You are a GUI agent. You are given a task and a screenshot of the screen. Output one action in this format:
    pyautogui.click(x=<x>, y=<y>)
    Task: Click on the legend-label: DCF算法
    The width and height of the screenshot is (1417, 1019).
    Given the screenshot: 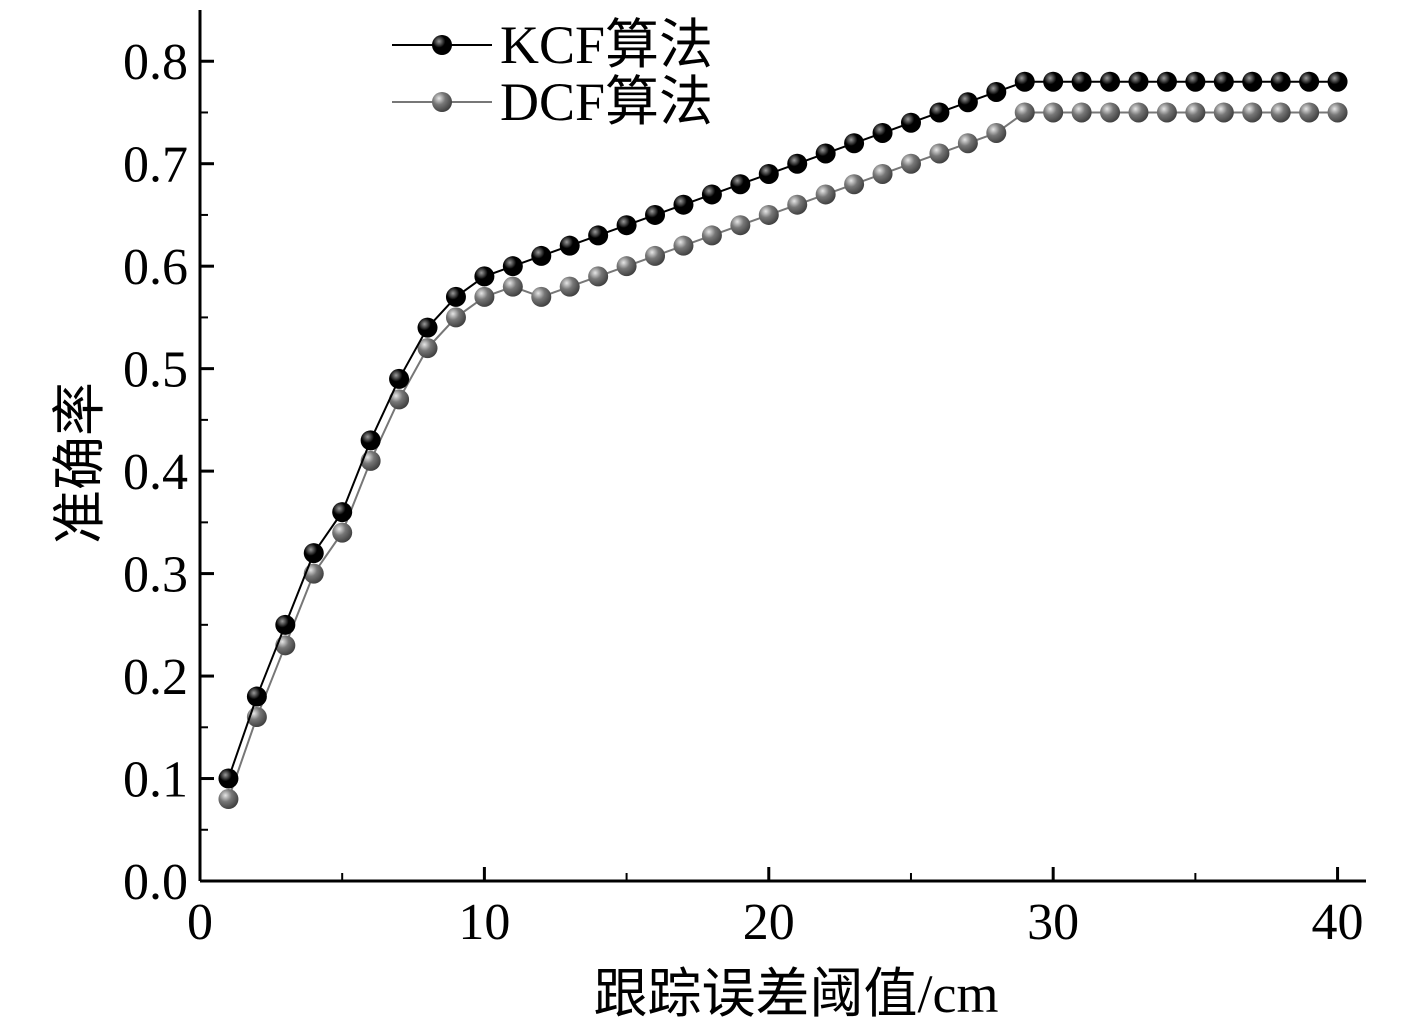 What is the action you would take?
    pyautogui.click(x=606, y=102)
    